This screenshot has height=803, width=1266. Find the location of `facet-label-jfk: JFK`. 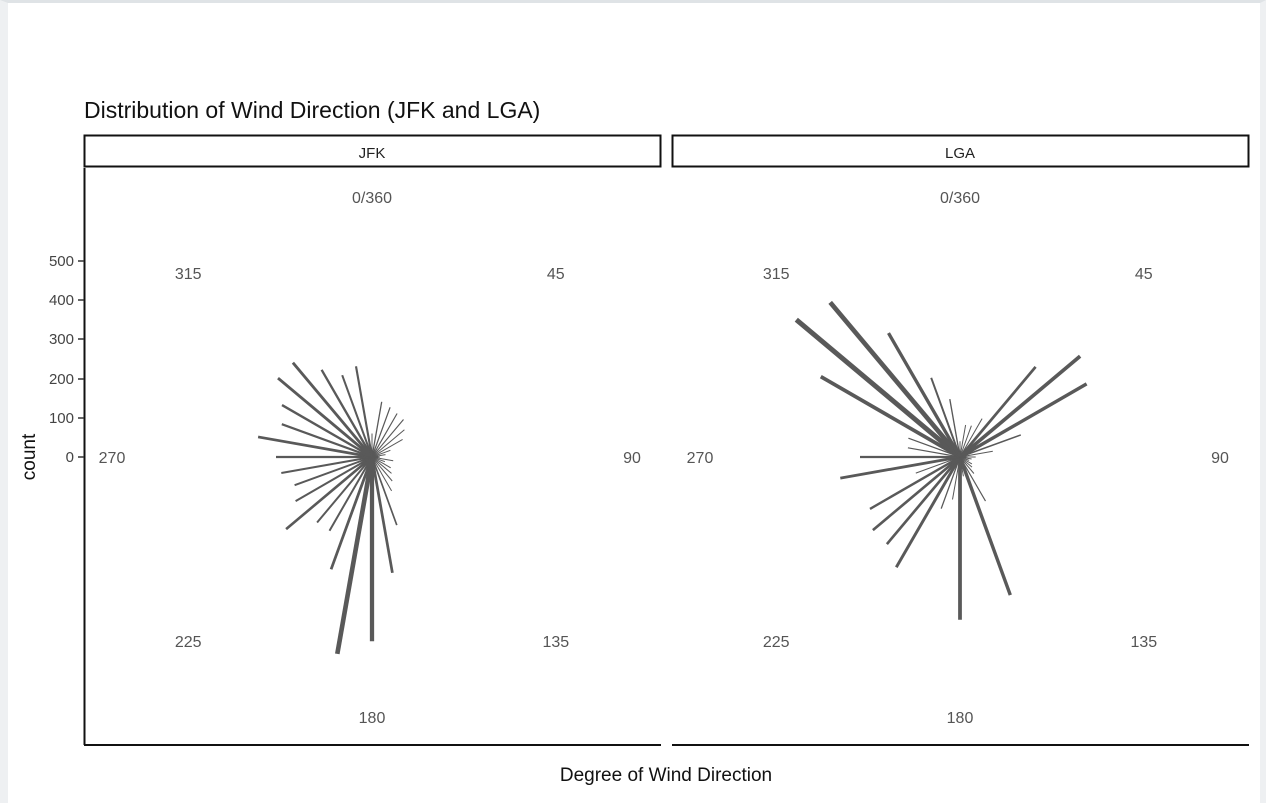

facet-label-jfk: JFK is located at coordinates (372, 153).